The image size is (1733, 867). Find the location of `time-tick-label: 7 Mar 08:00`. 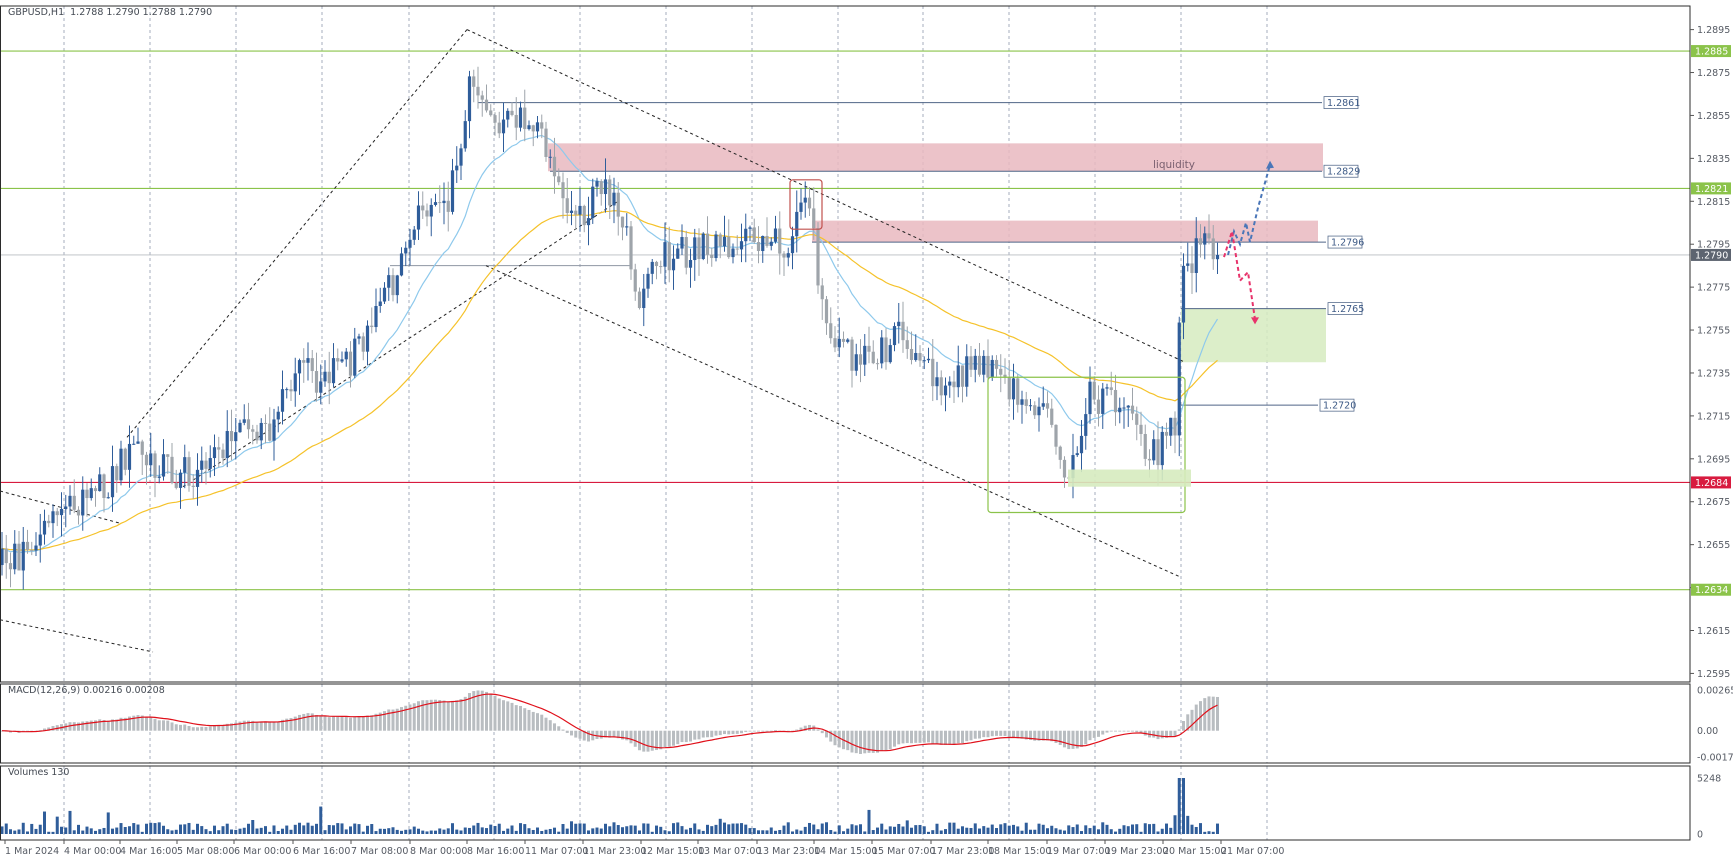

time-tick-label: 7 Mar 08:00 is located at coordinates (379, 851).